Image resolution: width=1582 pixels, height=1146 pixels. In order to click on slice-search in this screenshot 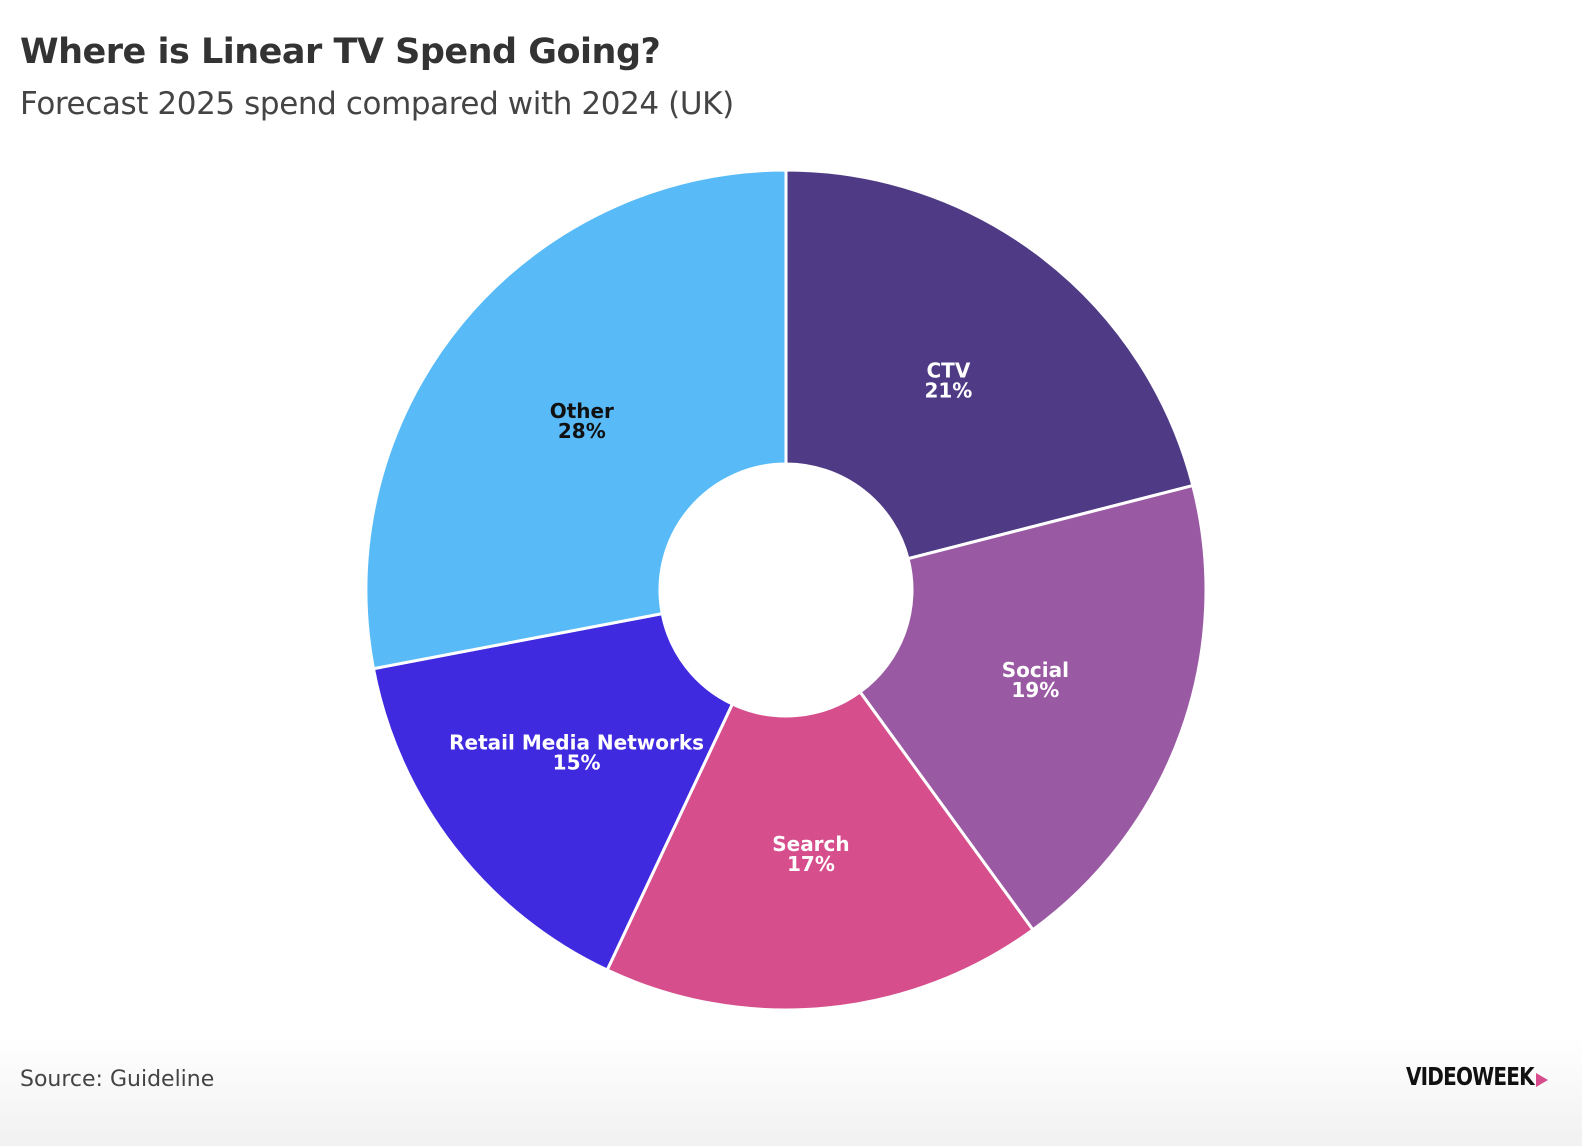, I will do `click(820, 850)`.